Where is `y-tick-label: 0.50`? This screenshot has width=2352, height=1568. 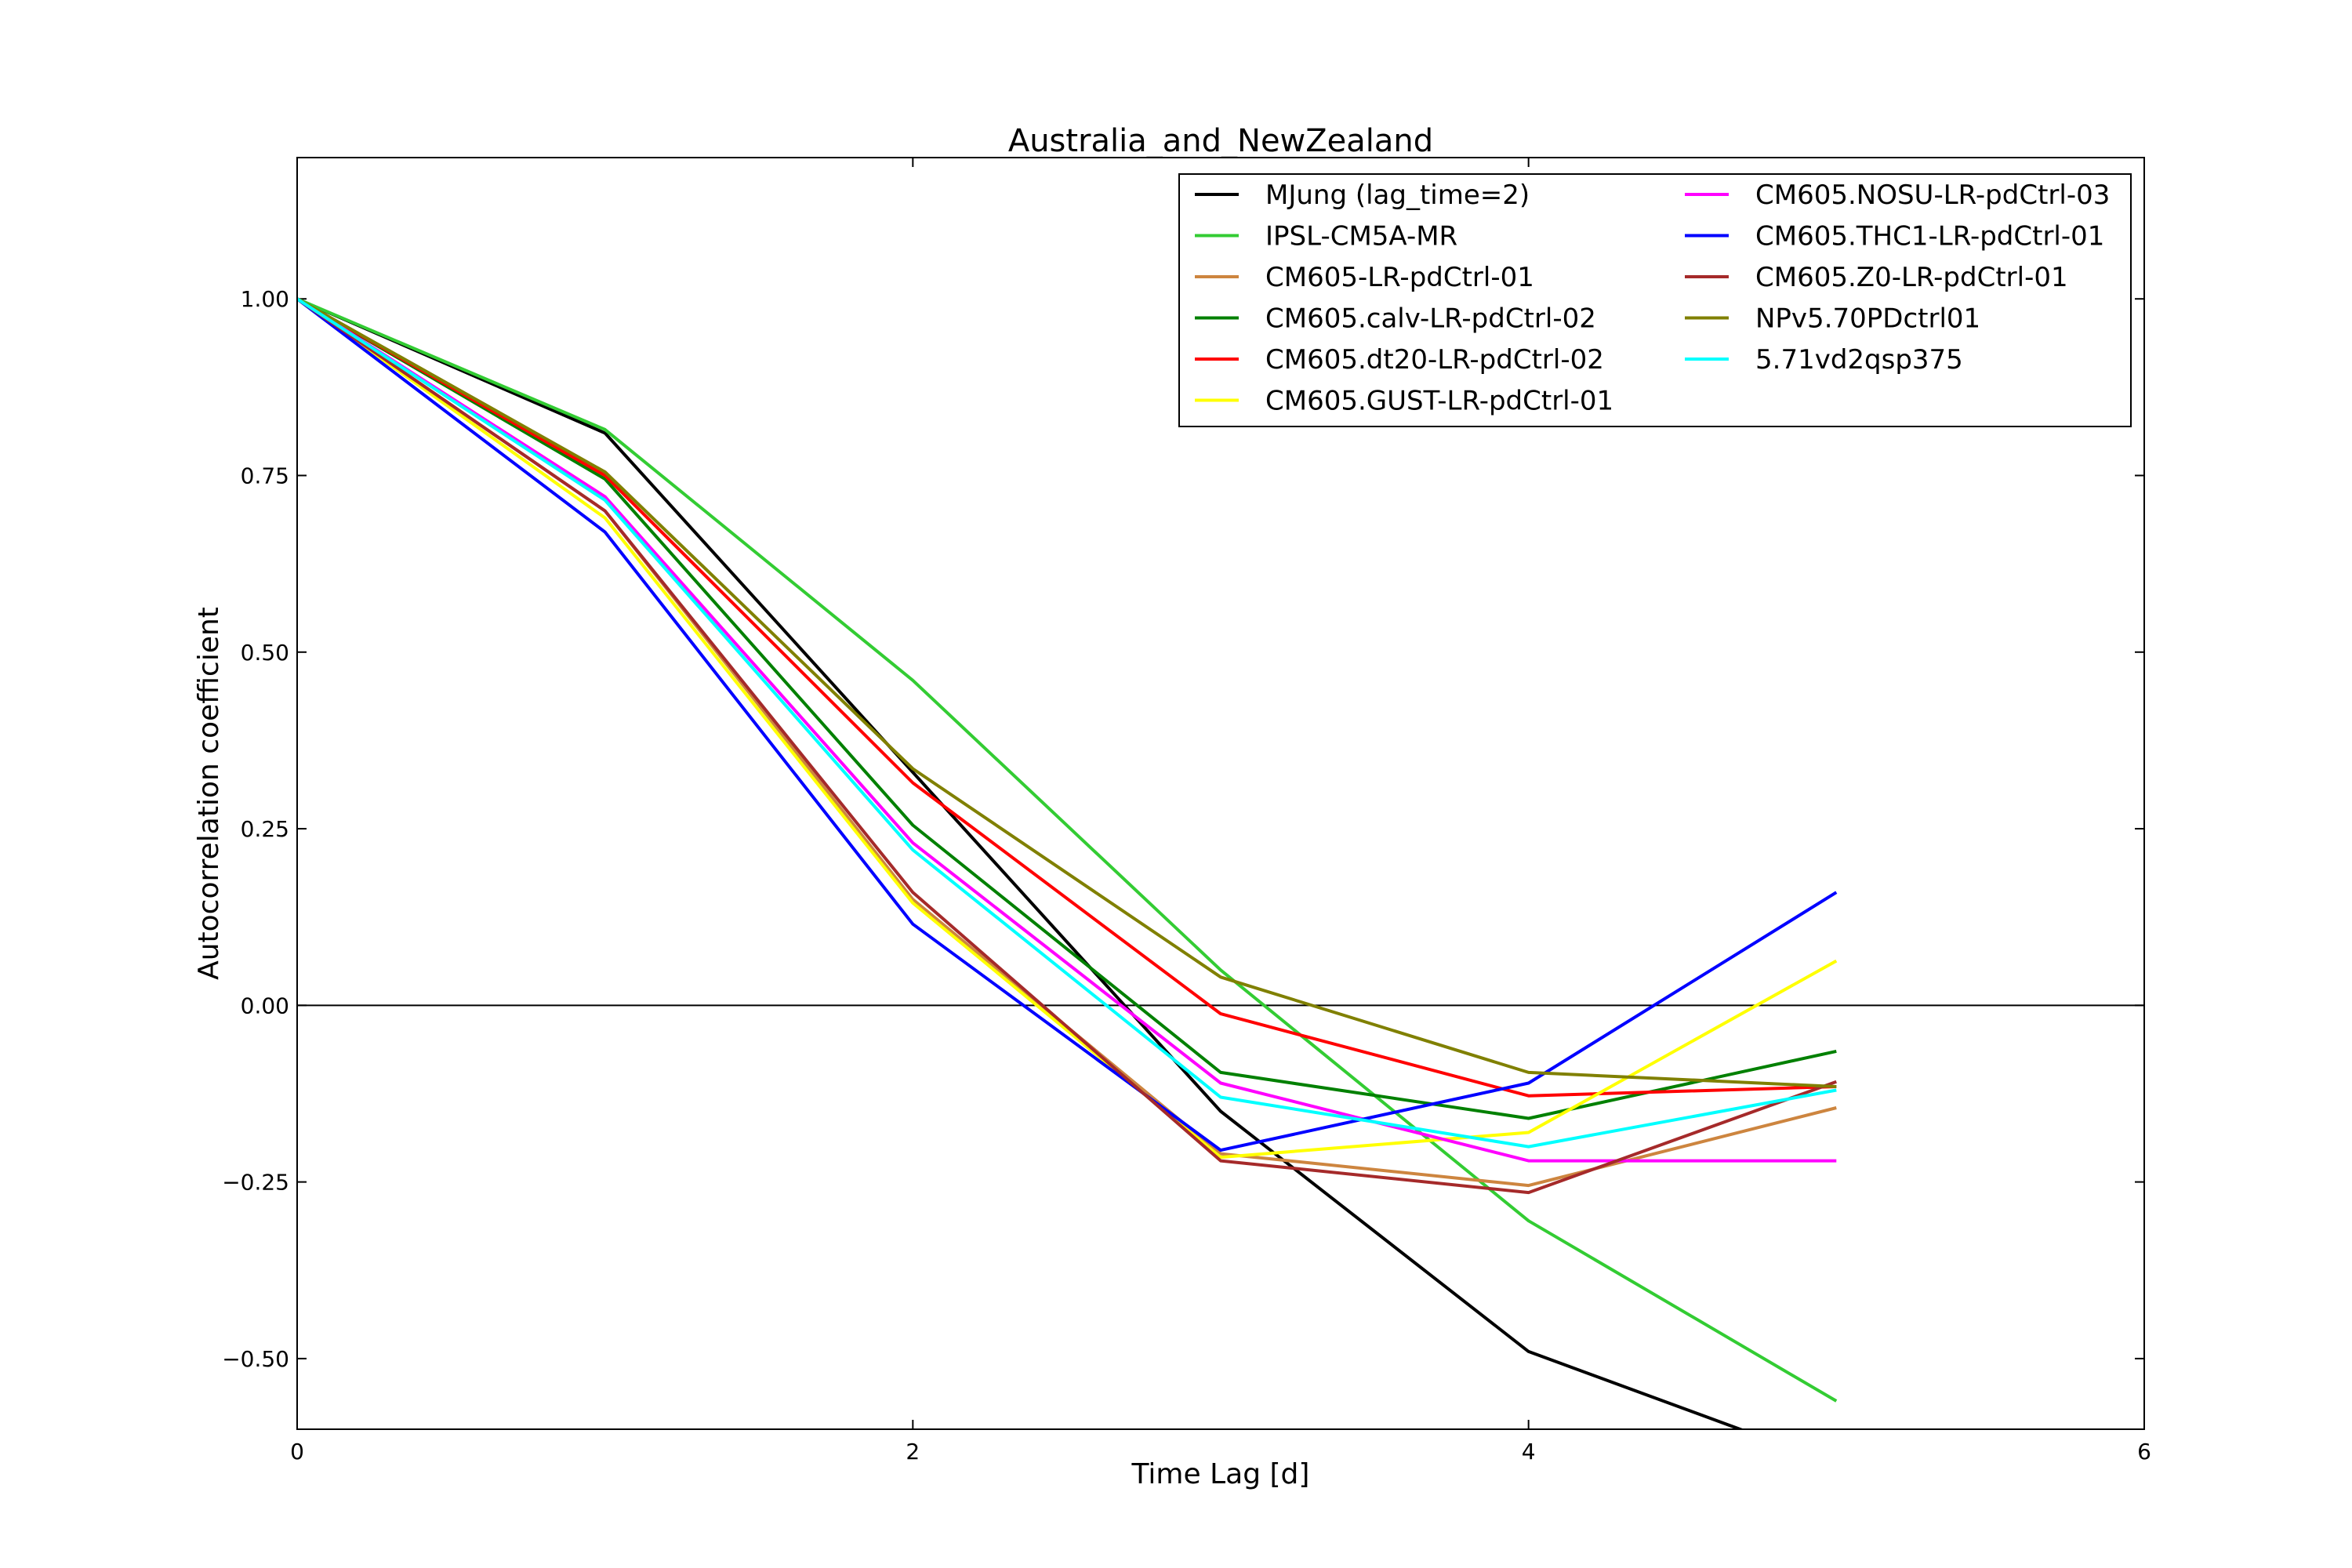 y-tick-label: 0.50 is located at coordinates (265, 653).